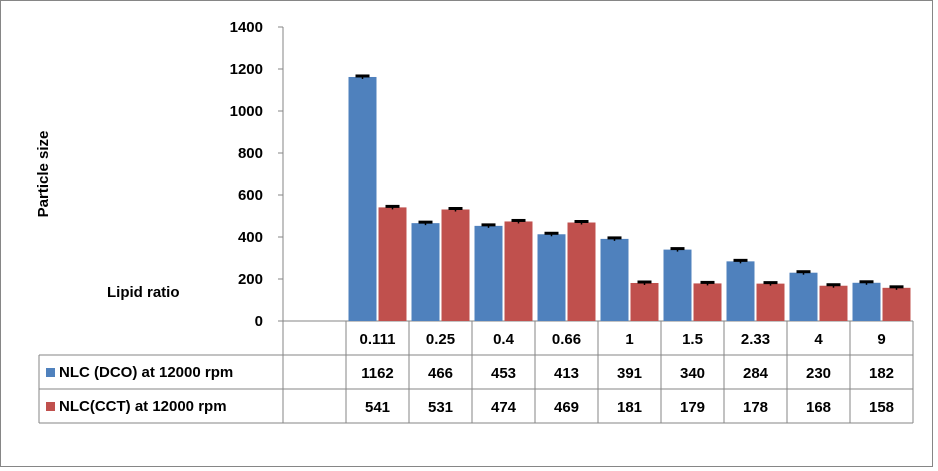  I want to click on data-label: 391, so click(629, 373).